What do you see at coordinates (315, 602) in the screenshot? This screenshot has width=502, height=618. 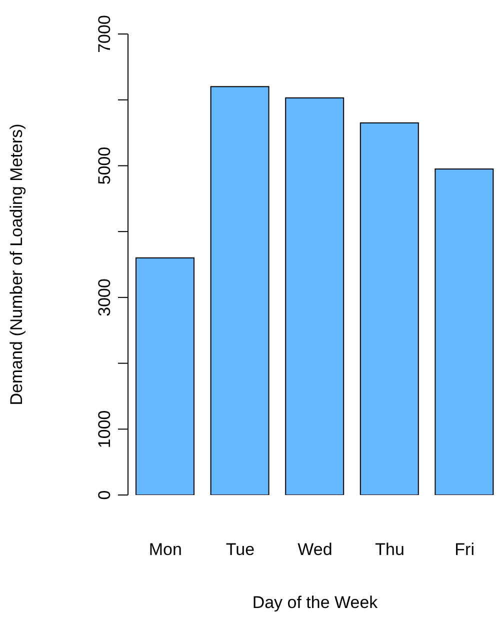 I see `x-axis-title: Day of the Week` at bounding box center [315, 602].